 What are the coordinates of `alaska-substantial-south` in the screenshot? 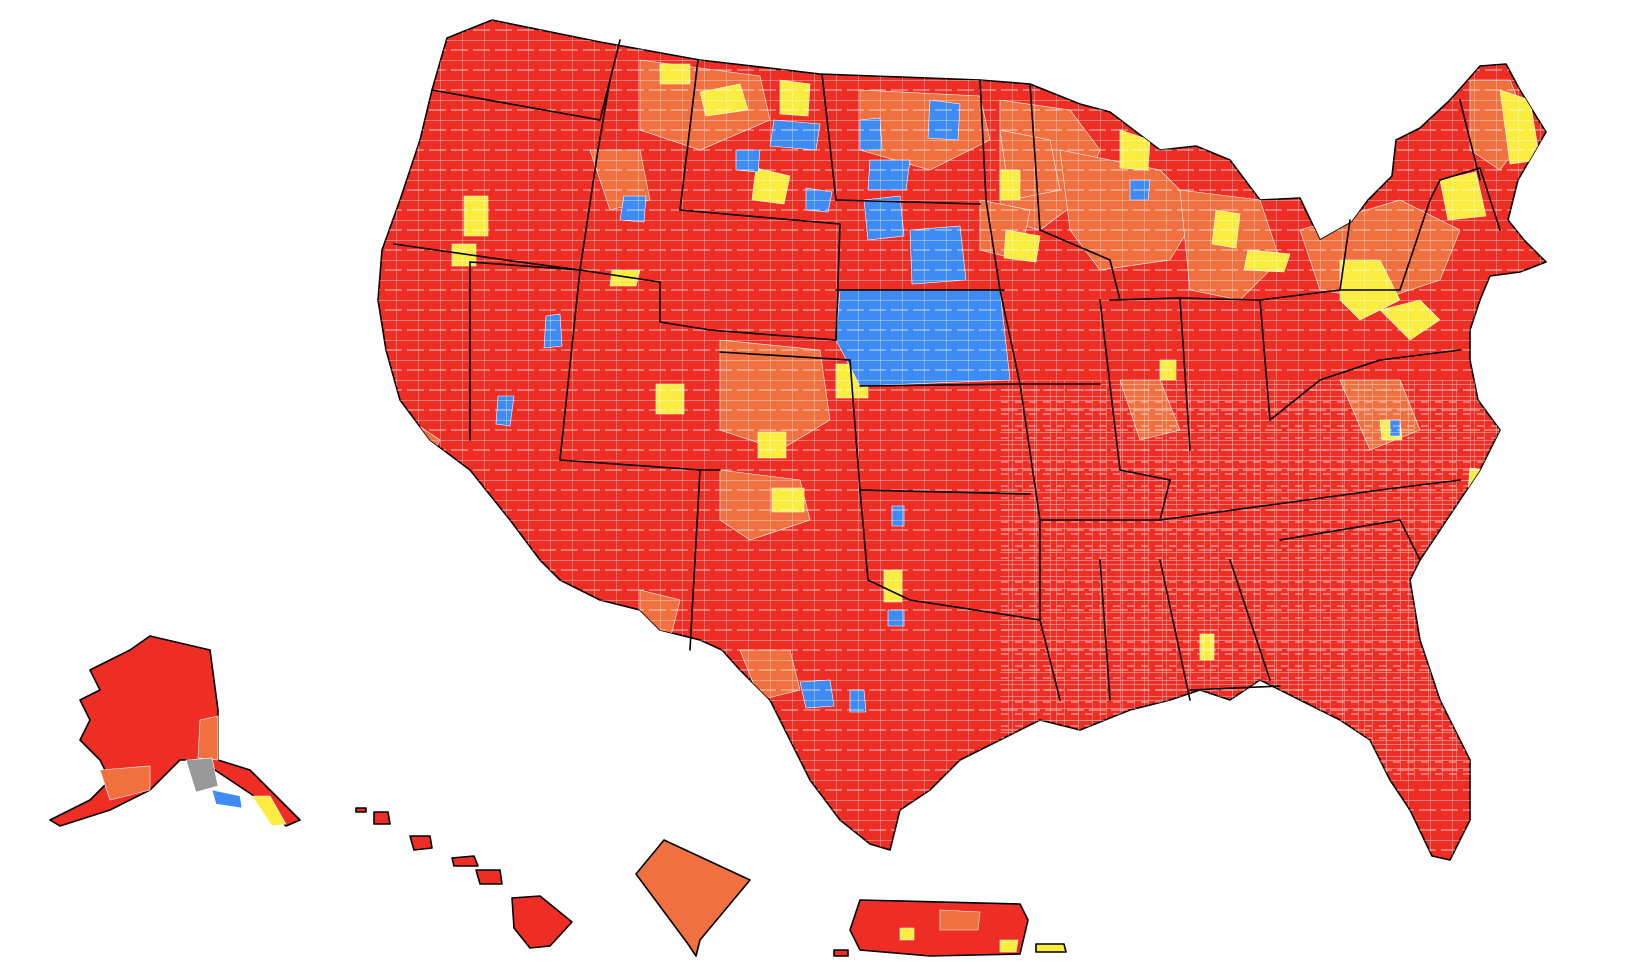 It's located at (125, 783).